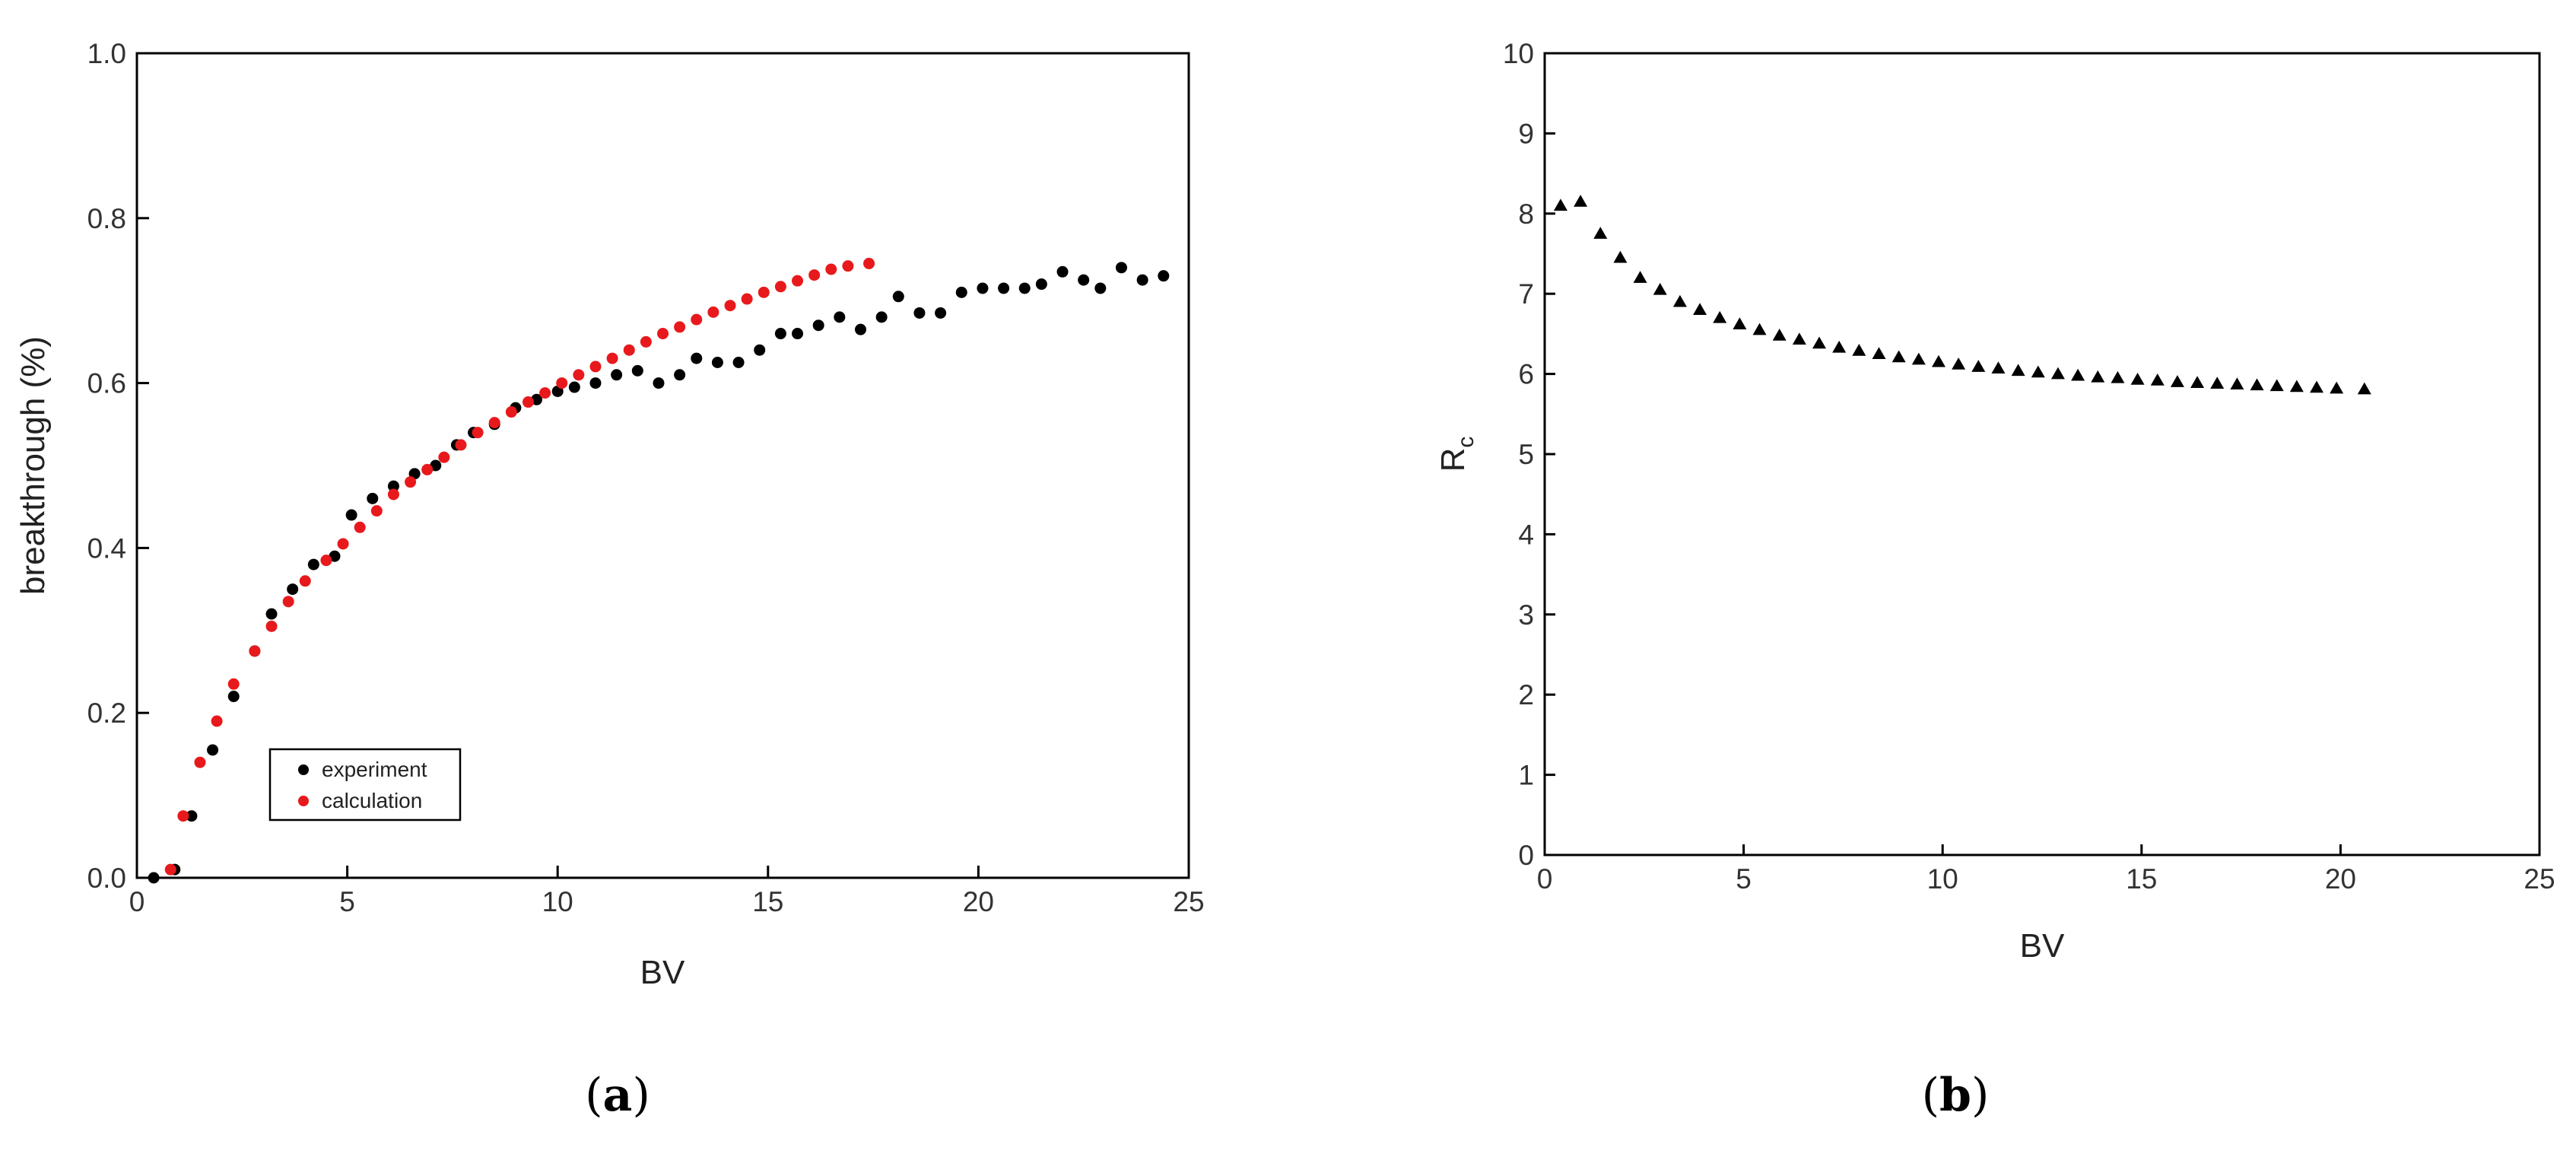 Image resolution: width=2576 pixels, height=1160 pixels. What do you see at coordinates (1956, 1095) in the screenshot?
I see `caption-b: (b)` at bounding box center [1956, 1095].